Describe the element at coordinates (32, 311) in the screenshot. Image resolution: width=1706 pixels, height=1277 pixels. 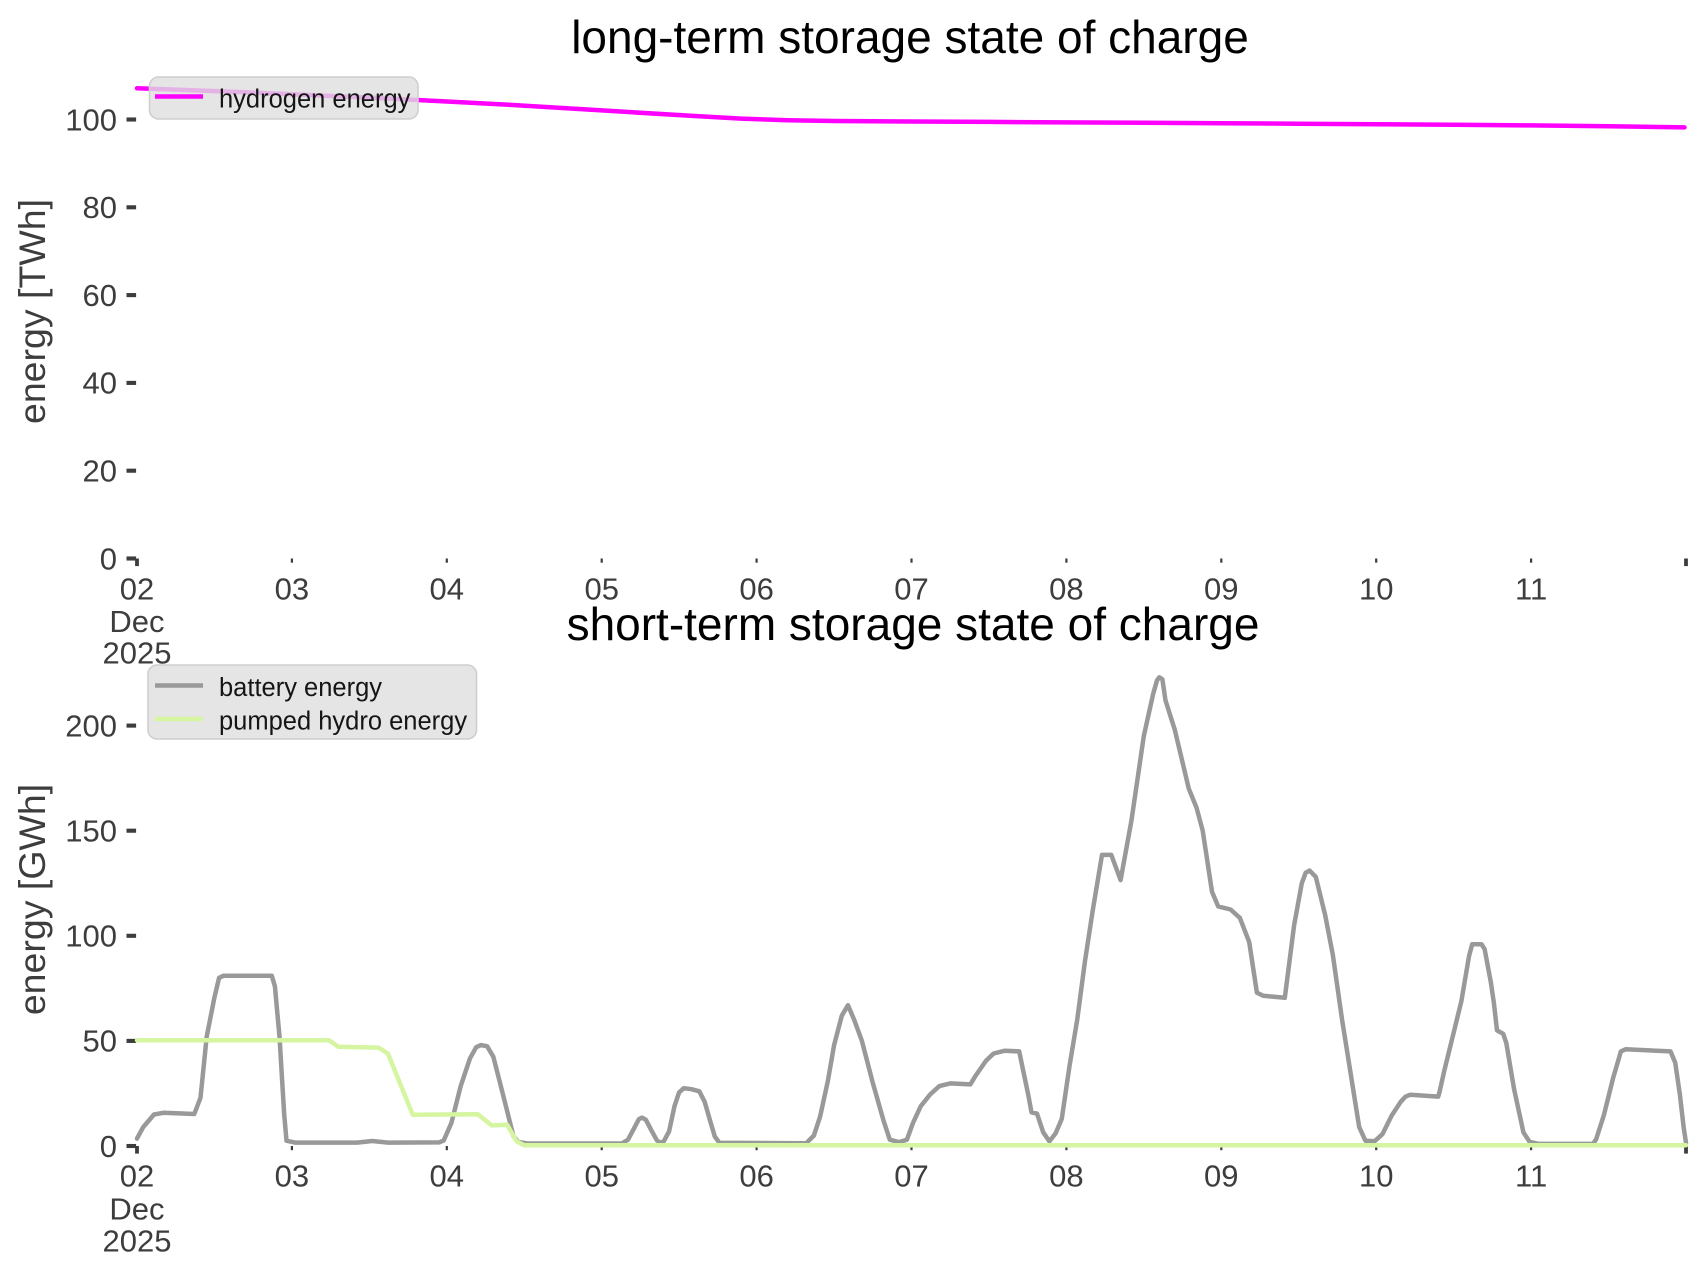
I see `svg-text: energy [TWh]` at that location.